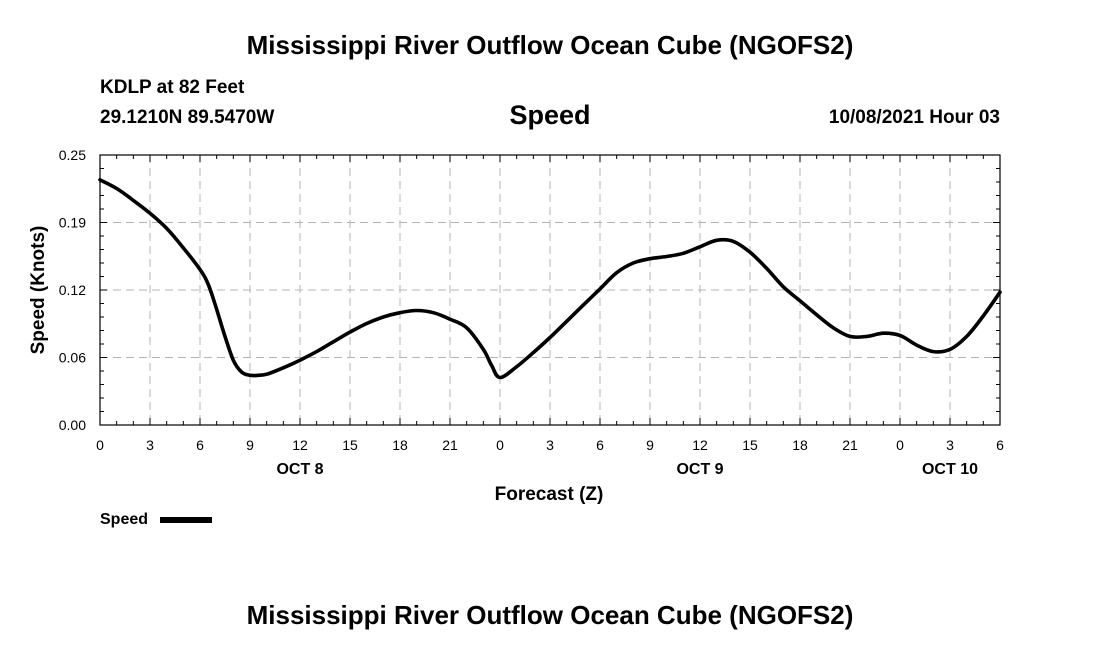 This screenshot has width=1100, height=650. Describe the element at coordinates (72, 155) in the screenshot. I see `y-tick-label: 0.25` at that location.